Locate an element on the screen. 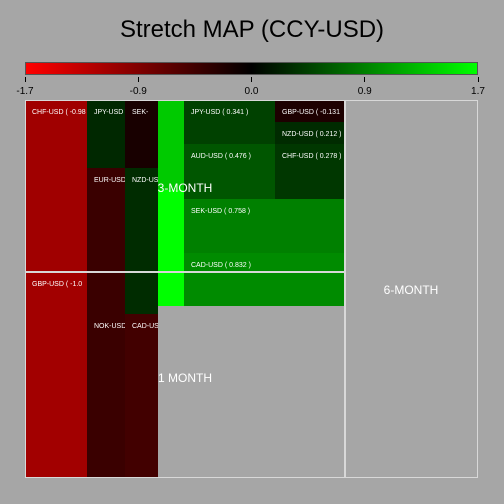  treemap-cell: GBP-USD ( -1.0 is located at coordinates (56, 375).